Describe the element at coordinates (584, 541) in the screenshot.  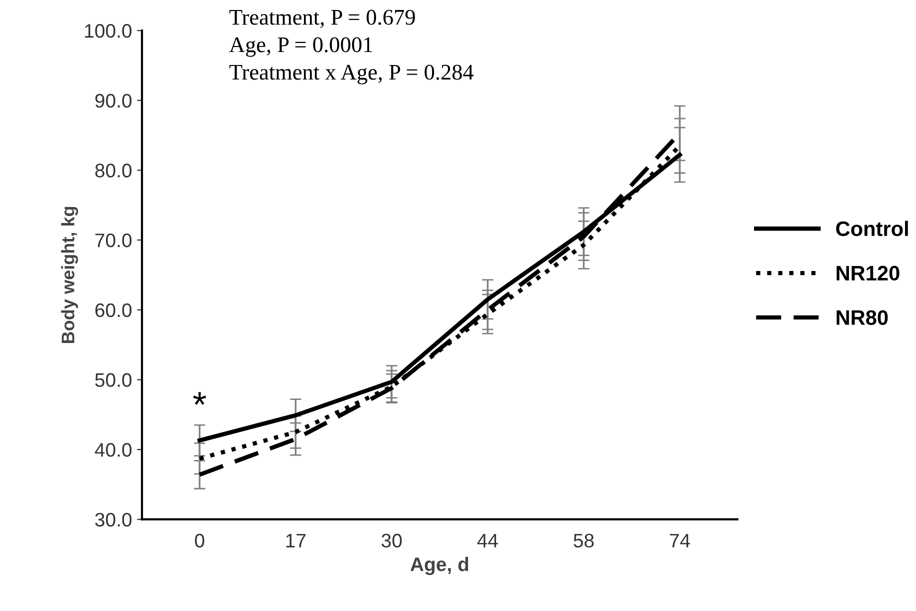
I see `x-tick-label: 58` at that location.